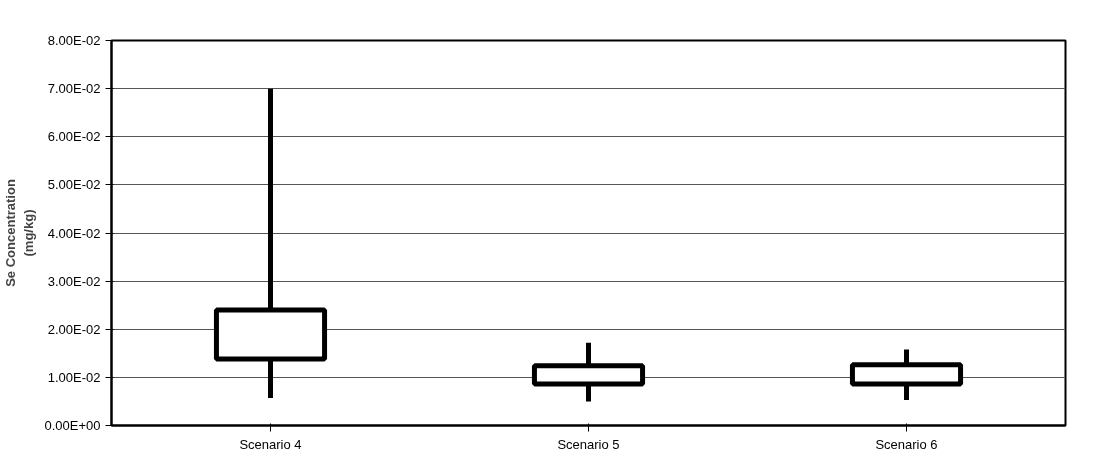 Image resolution: width=1101 pixels, height=471 pixels. Describe the element at coordinates (270, 444) in the screenshot. I see `x-tick-label: Scenario 4` at that location.